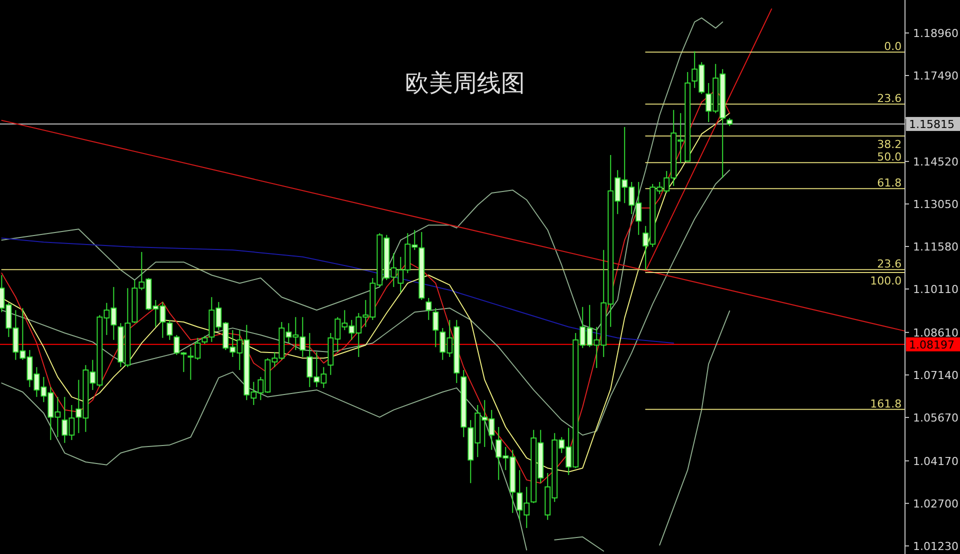  What do you see at coordinates (889, 157) in the screenshot?
I see `series-label: 50.0` at bounding box center [889, 157].